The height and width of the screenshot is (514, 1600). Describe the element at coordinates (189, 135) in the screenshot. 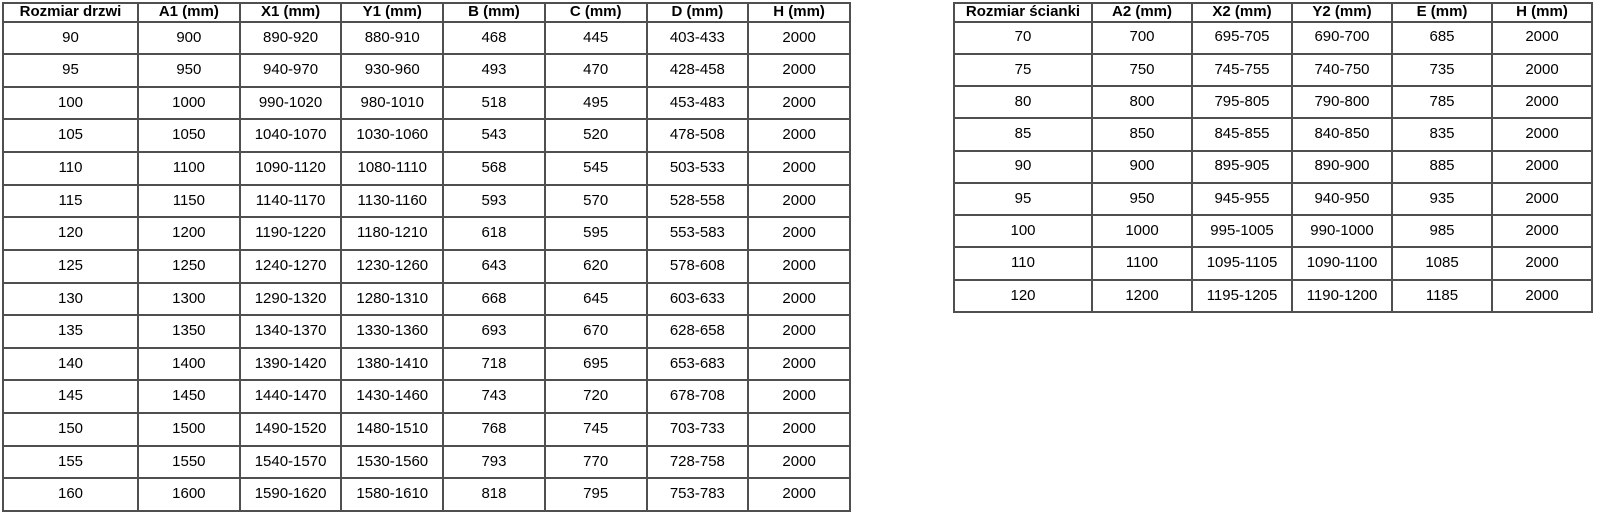

I see `table-cell: 1050` at that location.